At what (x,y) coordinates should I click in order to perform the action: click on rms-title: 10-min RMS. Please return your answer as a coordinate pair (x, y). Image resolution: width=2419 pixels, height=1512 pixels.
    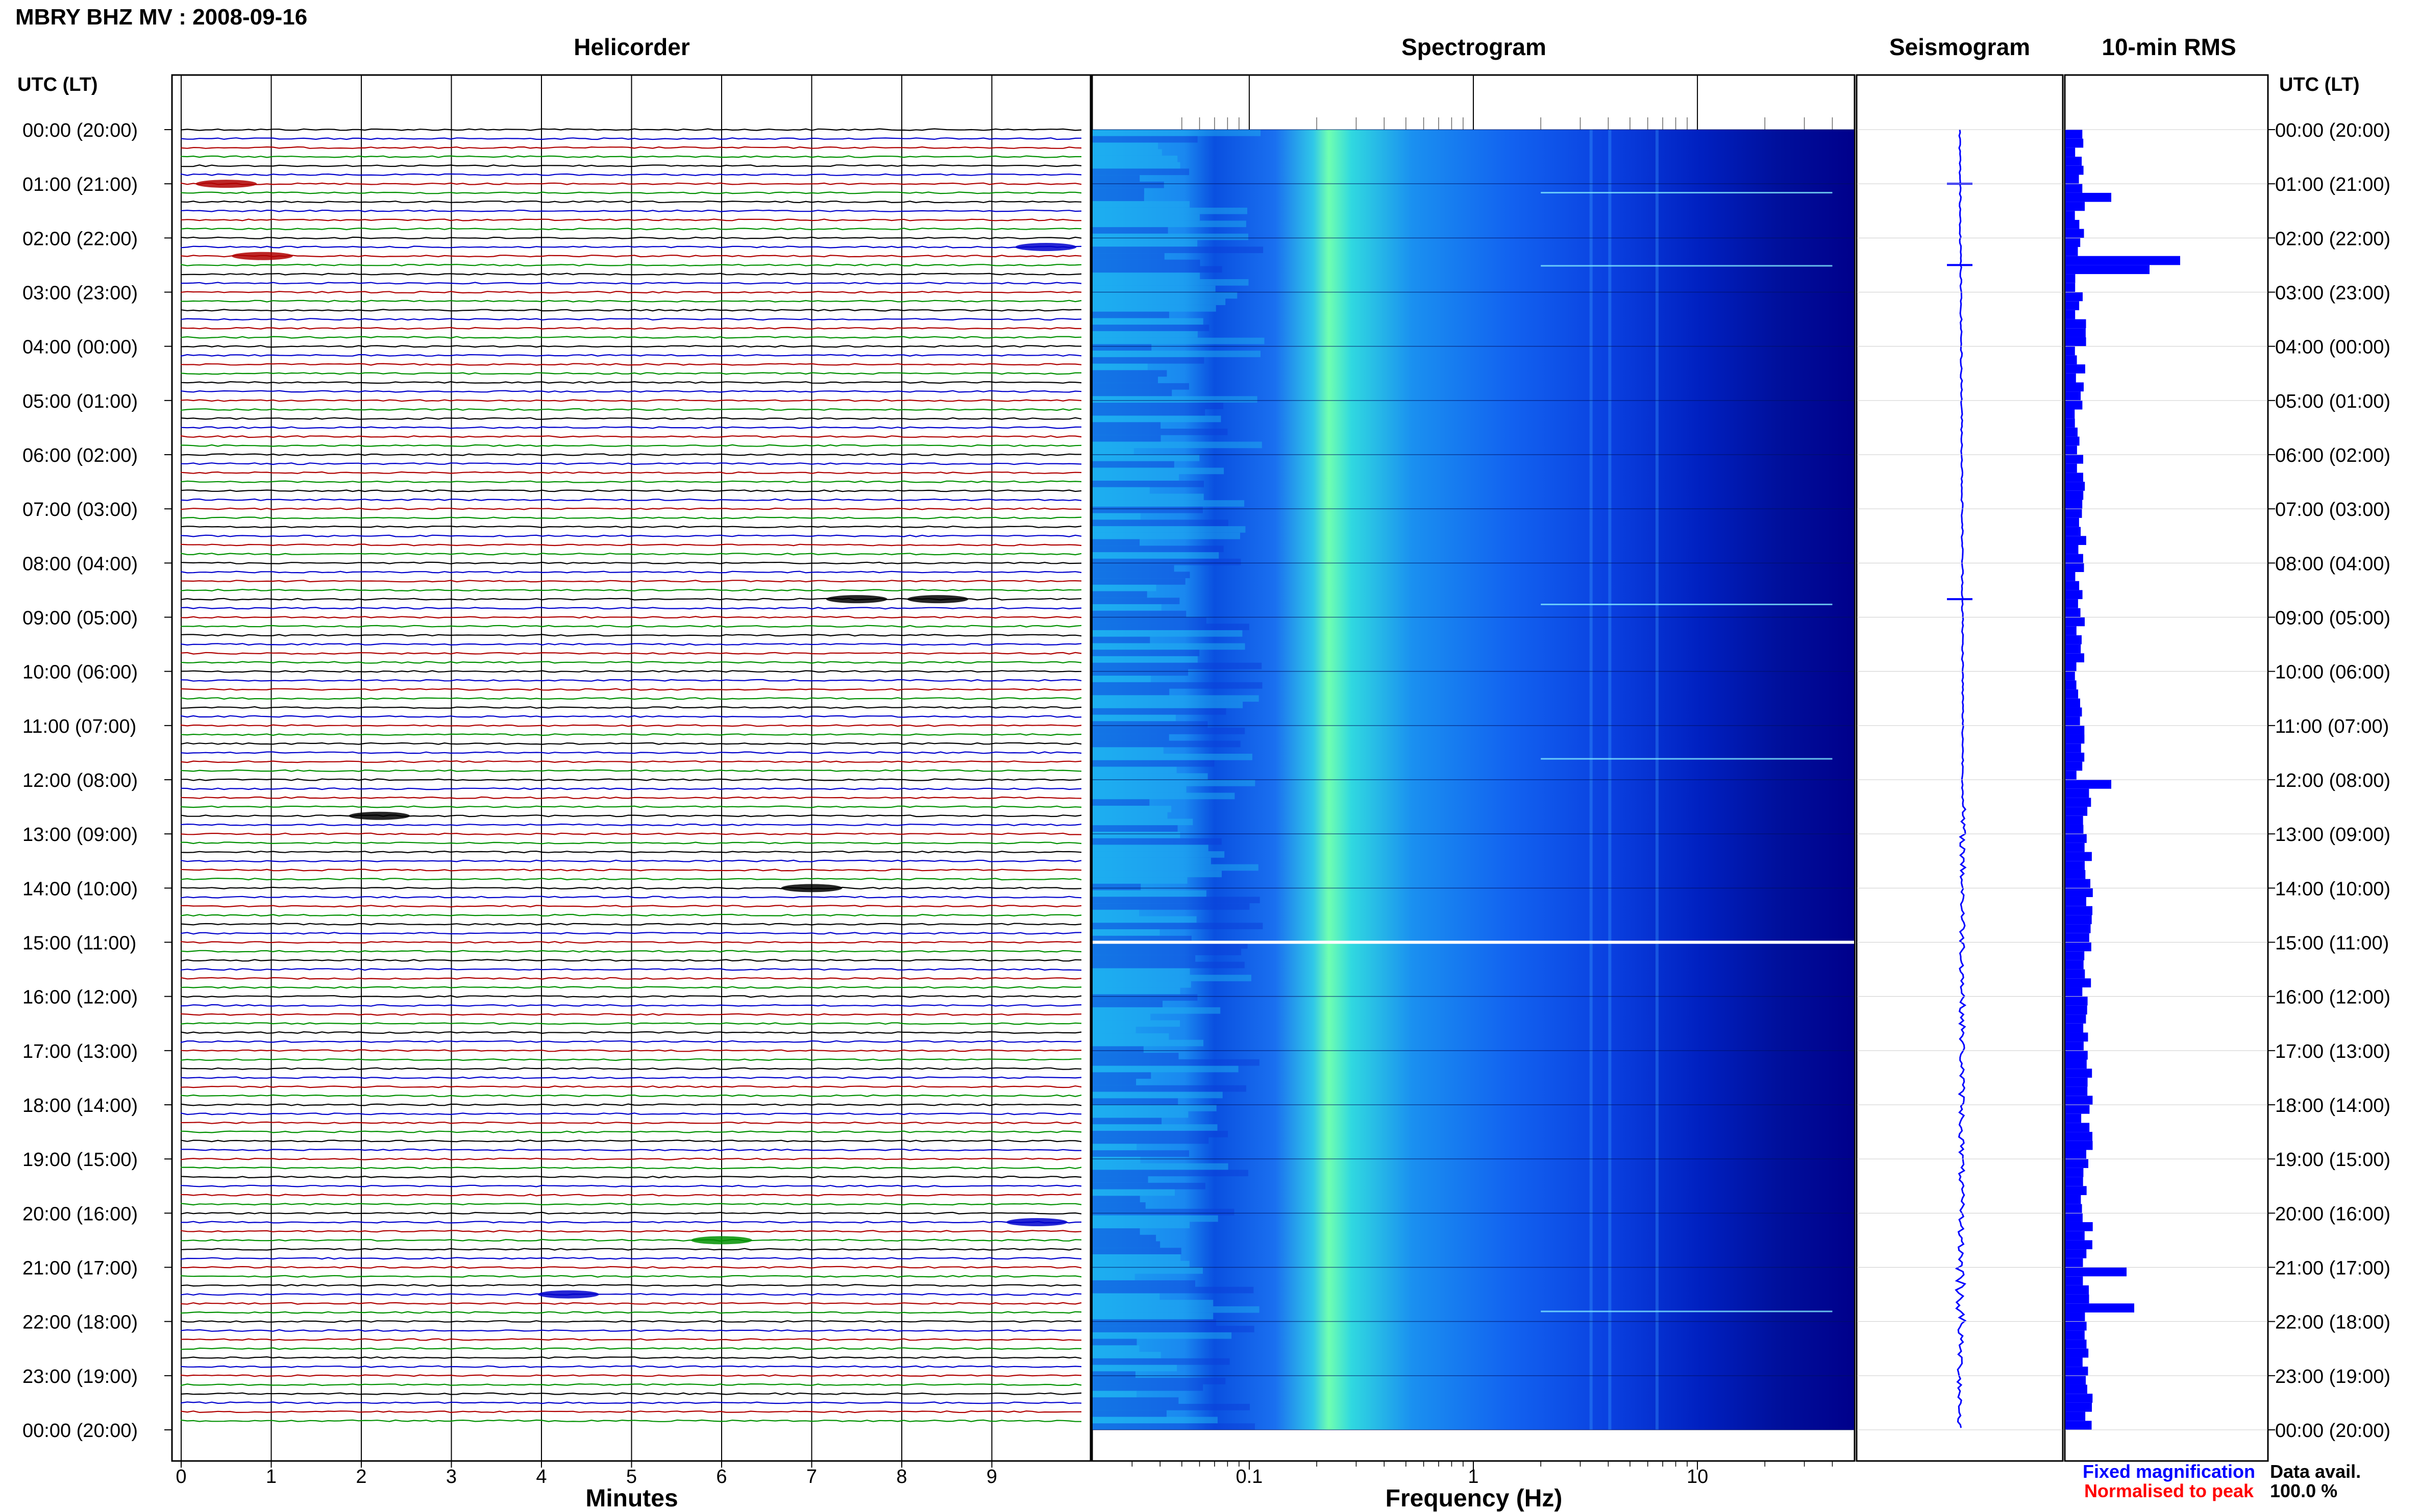
    Looking at the image, I should click on (2169, 47).